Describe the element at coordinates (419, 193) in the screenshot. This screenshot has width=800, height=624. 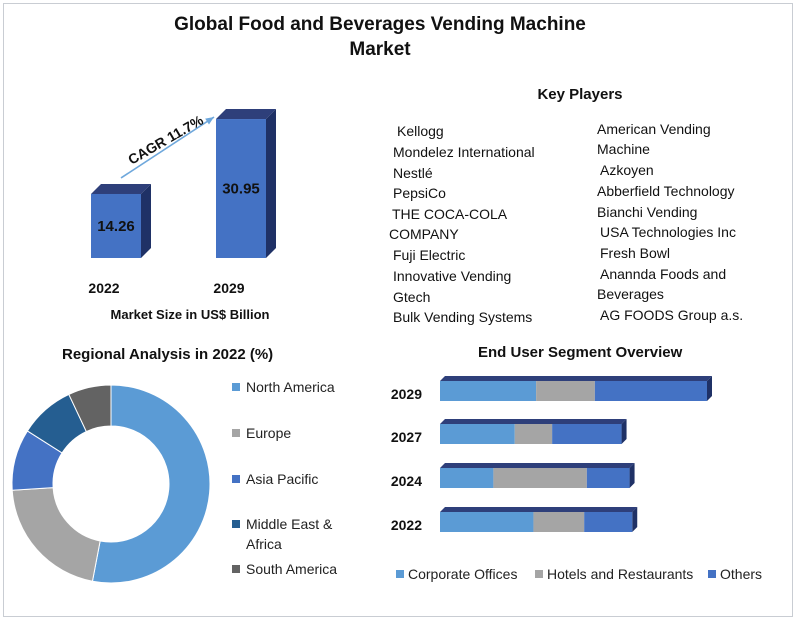
I see `key-player-left-3: PepsiCo` at that location.